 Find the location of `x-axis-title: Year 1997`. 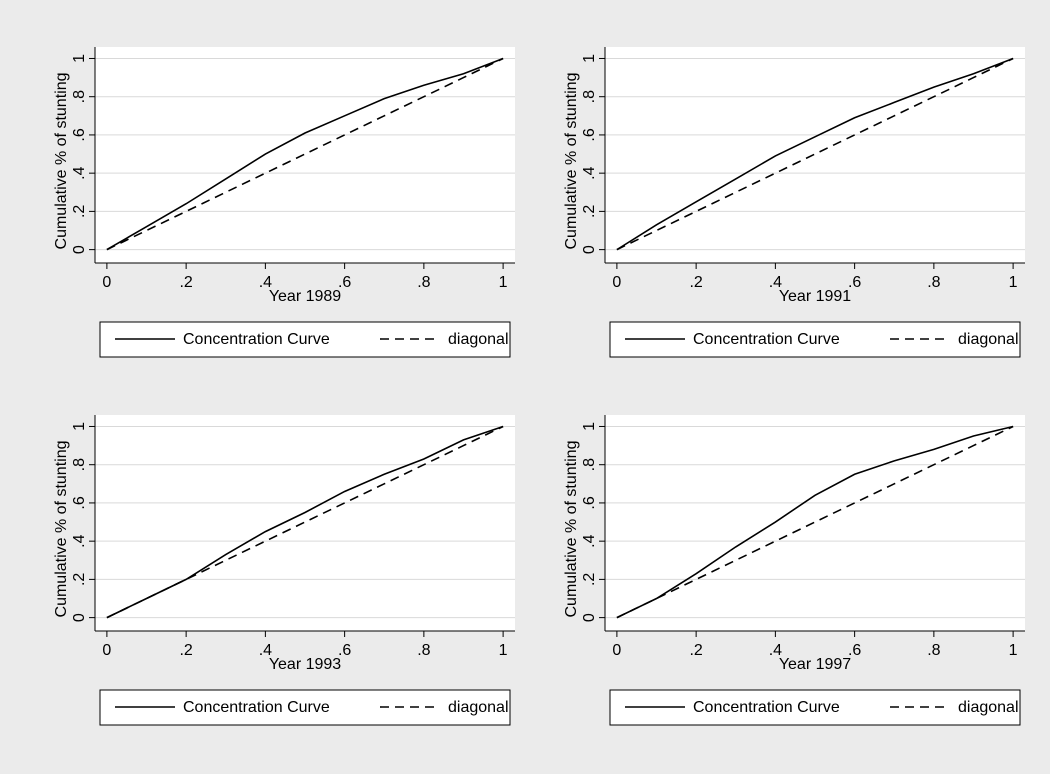

x-axis-title: Year 1997 is located at coordinates (815, 664).